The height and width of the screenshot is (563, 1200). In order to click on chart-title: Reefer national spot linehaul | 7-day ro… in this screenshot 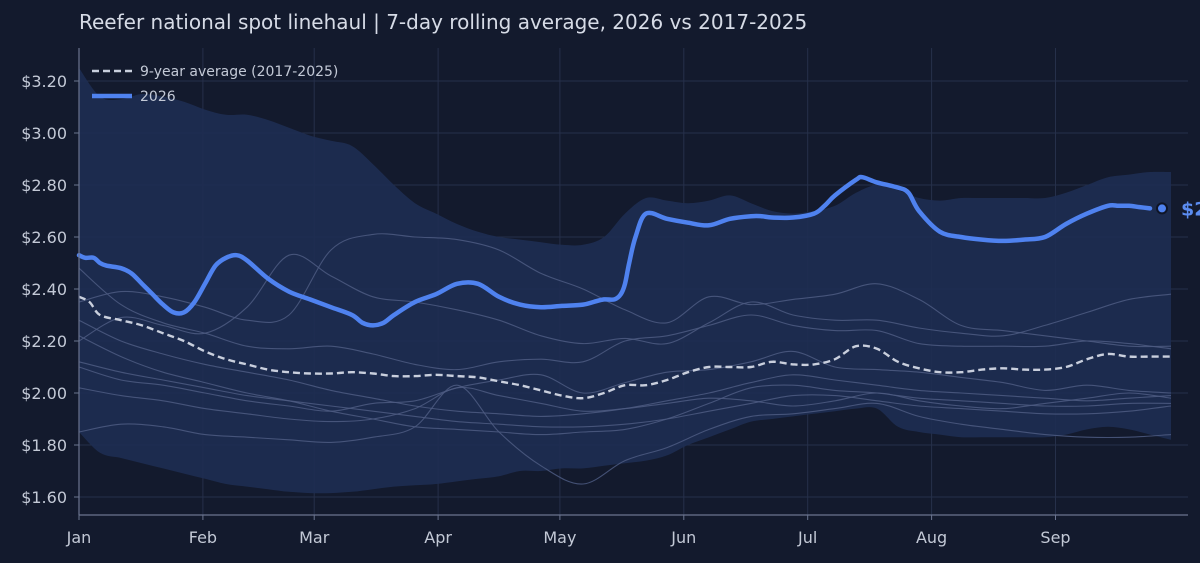, I will do `click(443, 22)`.